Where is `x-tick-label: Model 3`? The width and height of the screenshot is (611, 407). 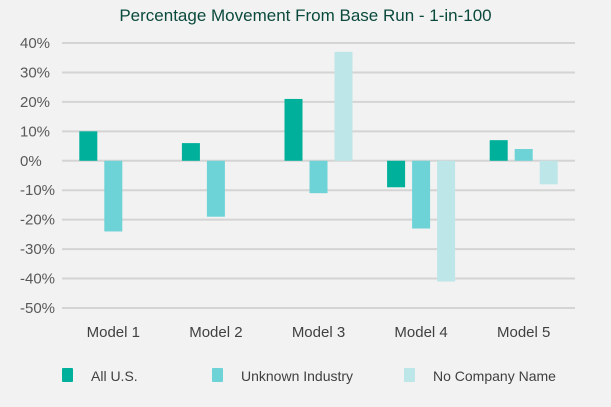
x-tick-label: Model 3 is located at coordinates (318, 332).